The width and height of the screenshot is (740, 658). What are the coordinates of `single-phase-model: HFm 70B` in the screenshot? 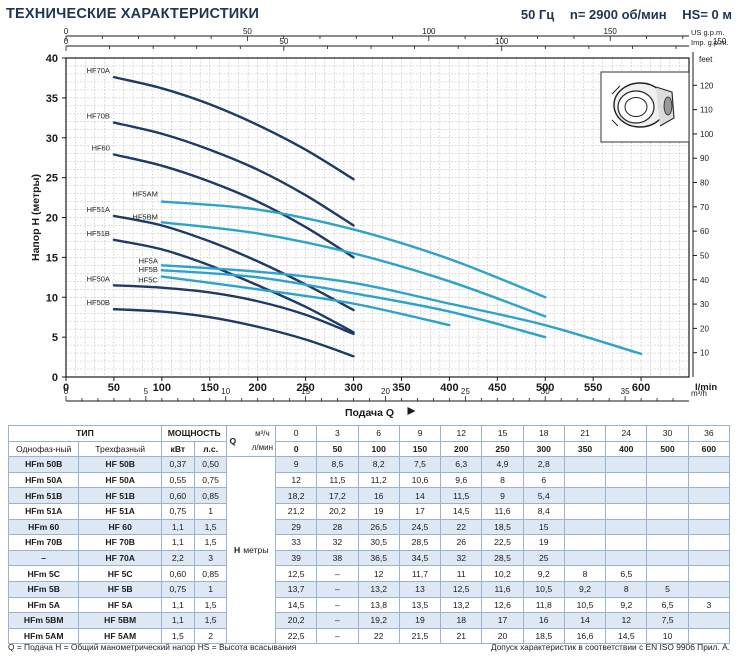 It's located at (43, 542).